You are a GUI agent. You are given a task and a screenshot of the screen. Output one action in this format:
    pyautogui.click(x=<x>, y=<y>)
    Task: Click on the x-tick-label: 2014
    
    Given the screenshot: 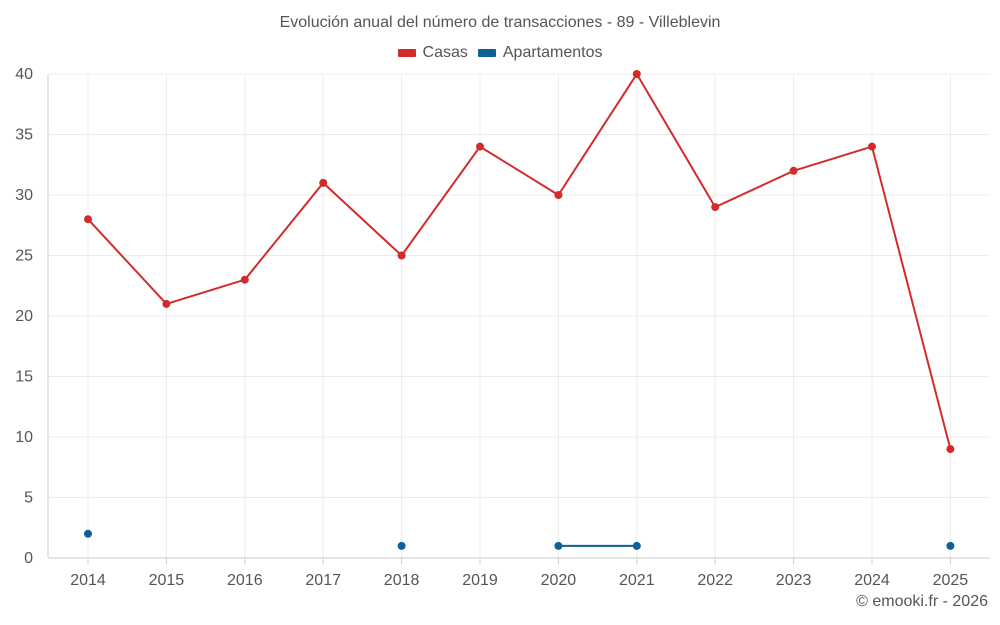 What is the action you would take?
    pyautogui.click(x=88, y=580)
    